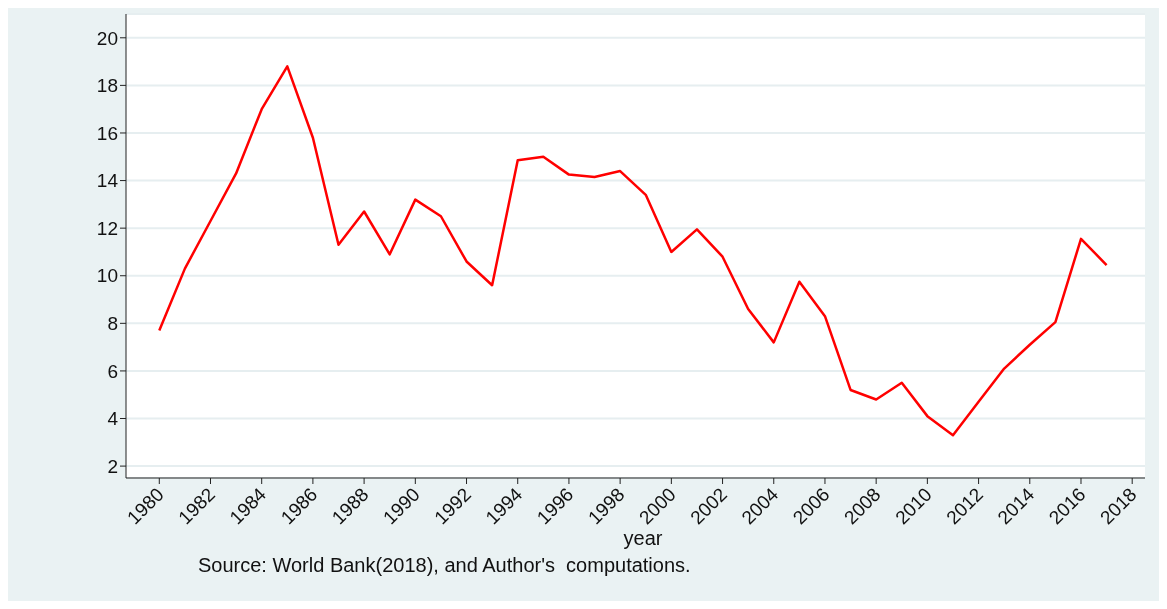 This screenshot has width=1167, height=609. Describe the element at coordinates (112, 466) in the screenshot. I see `y-tick-label: 2` at that location.